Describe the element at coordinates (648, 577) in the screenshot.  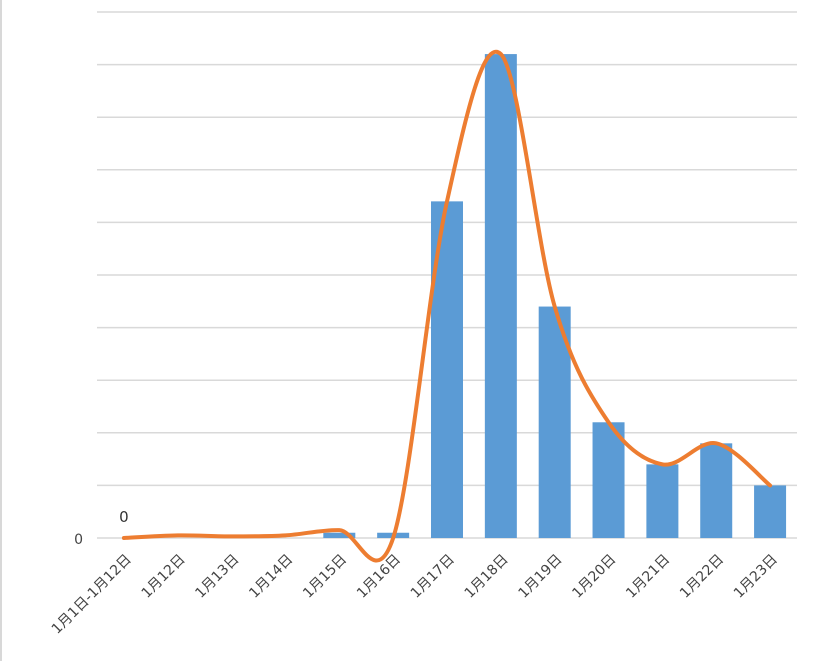
I see `x-tick-label: 1月21日` at that location.